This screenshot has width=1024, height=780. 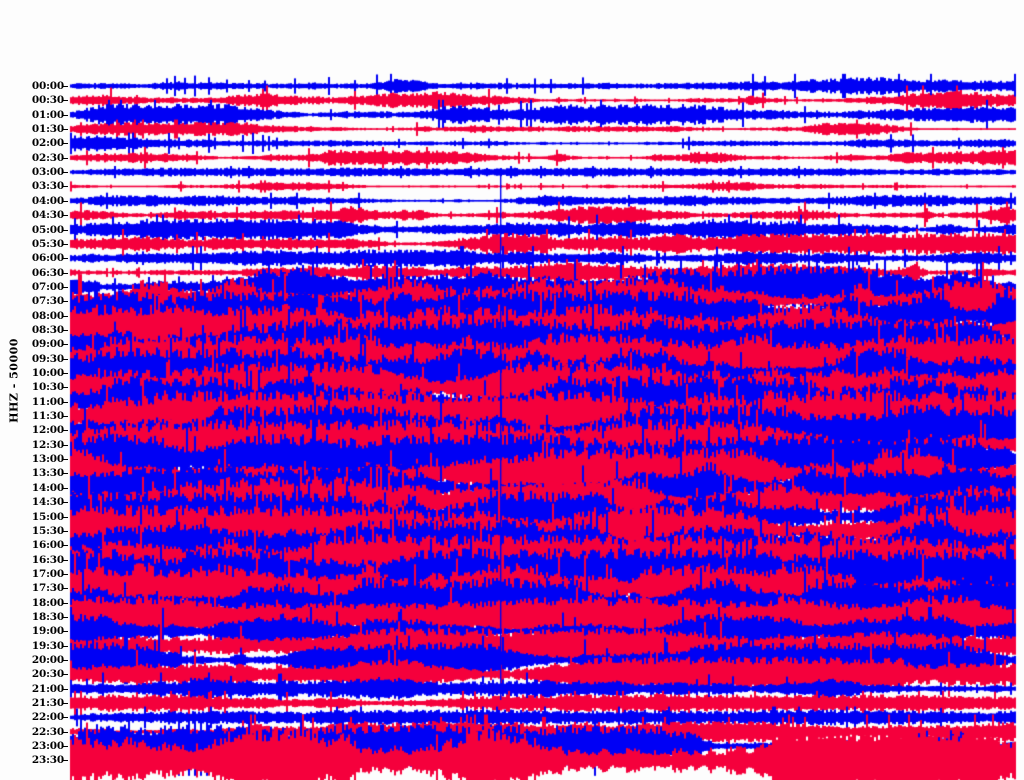 I want to click on time-tick-label: 12:00, so click(x=47, y=430).